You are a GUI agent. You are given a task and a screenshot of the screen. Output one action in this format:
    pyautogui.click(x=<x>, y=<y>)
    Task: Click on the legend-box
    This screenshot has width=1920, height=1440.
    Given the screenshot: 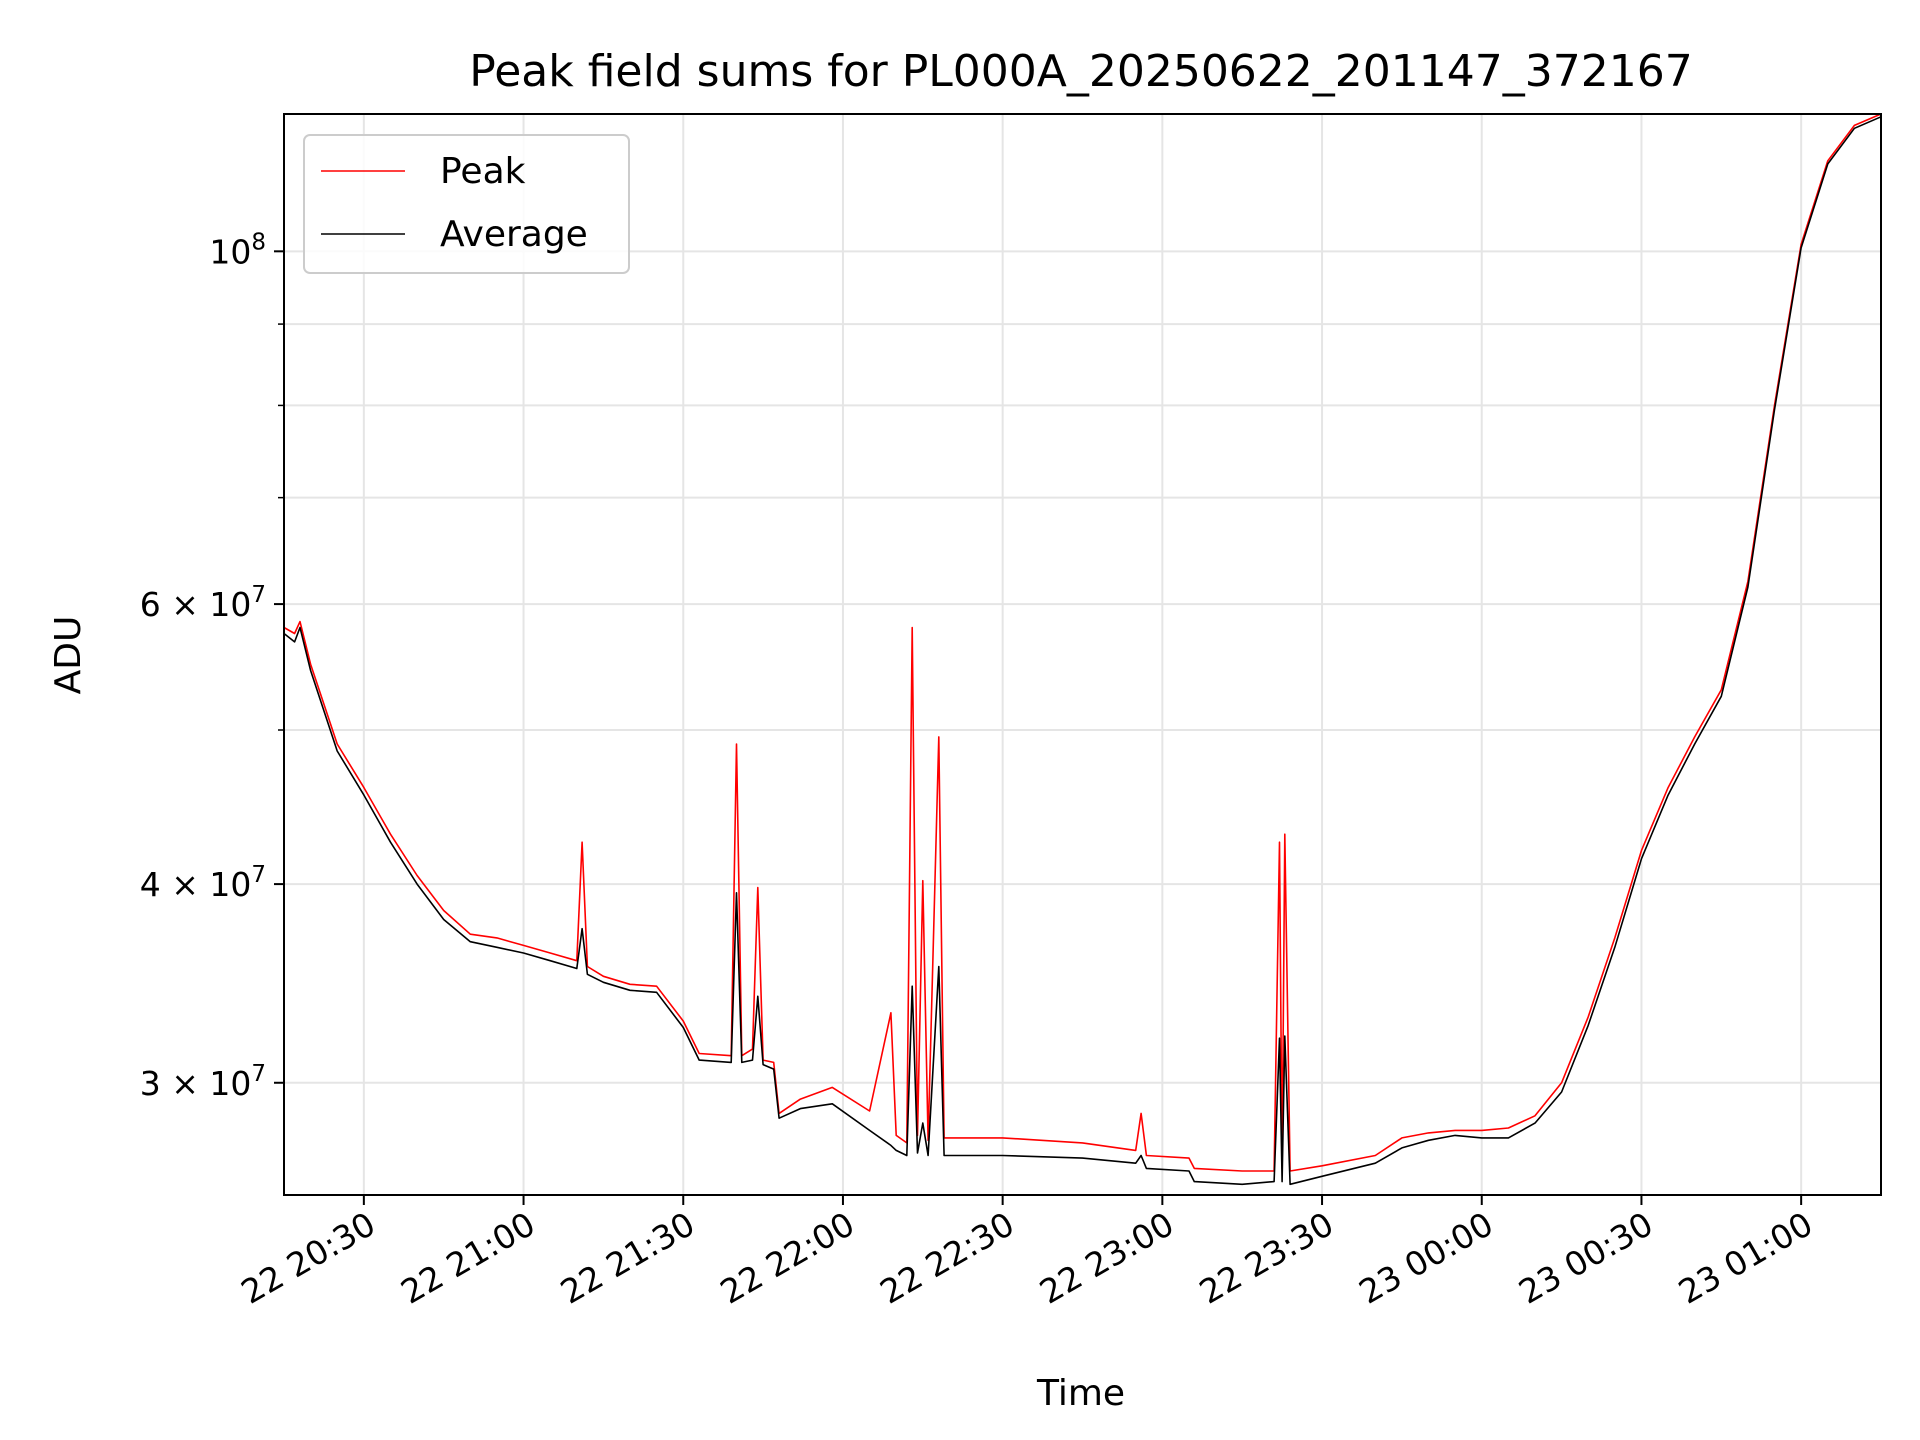 What is the action you would take?
    pyautogui.click(x=466, y=204)
    